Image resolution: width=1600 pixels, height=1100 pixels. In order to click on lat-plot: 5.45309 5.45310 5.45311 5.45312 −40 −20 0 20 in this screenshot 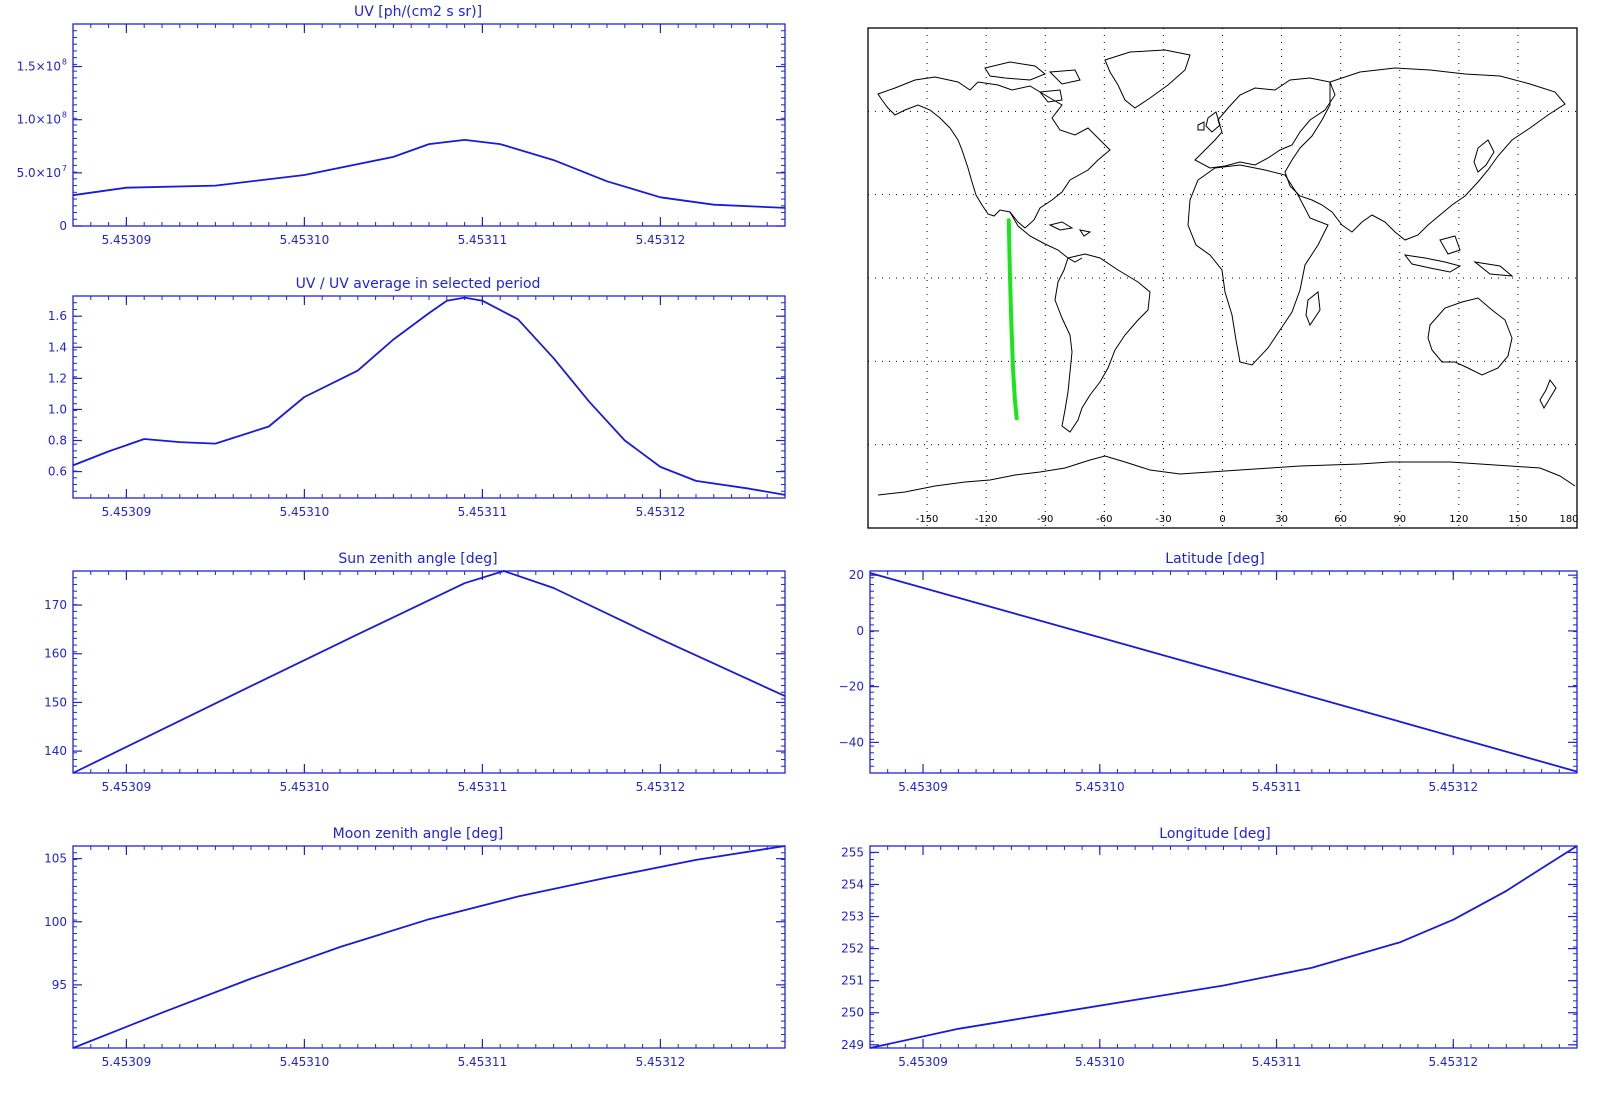, I will do `click(1208, 681)`.